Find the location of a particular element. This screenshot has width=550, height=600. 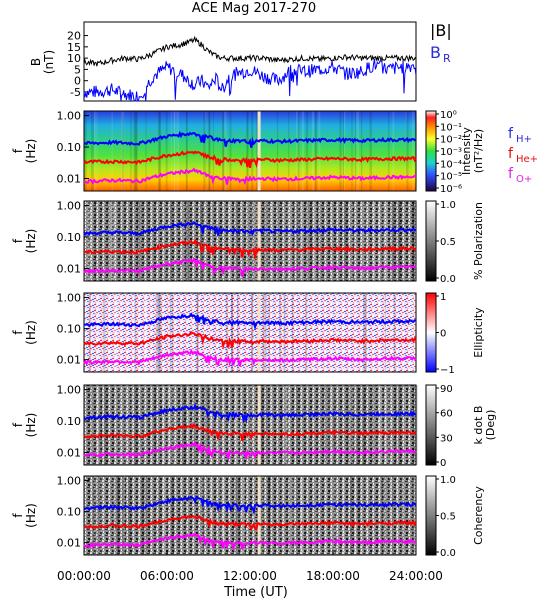

ellipticity-y-unit: (Hz) is located at coordinates (31, 332).